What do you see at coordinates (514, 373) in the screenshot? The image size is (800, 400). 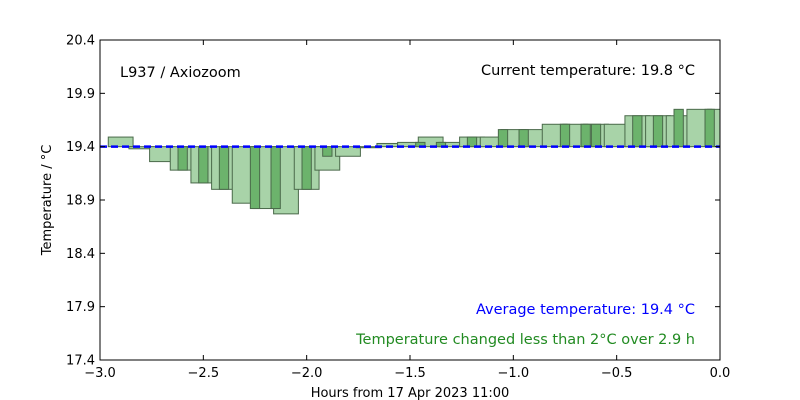 I see `x-tick-label: −1.0` at bounding box center [514, 373].